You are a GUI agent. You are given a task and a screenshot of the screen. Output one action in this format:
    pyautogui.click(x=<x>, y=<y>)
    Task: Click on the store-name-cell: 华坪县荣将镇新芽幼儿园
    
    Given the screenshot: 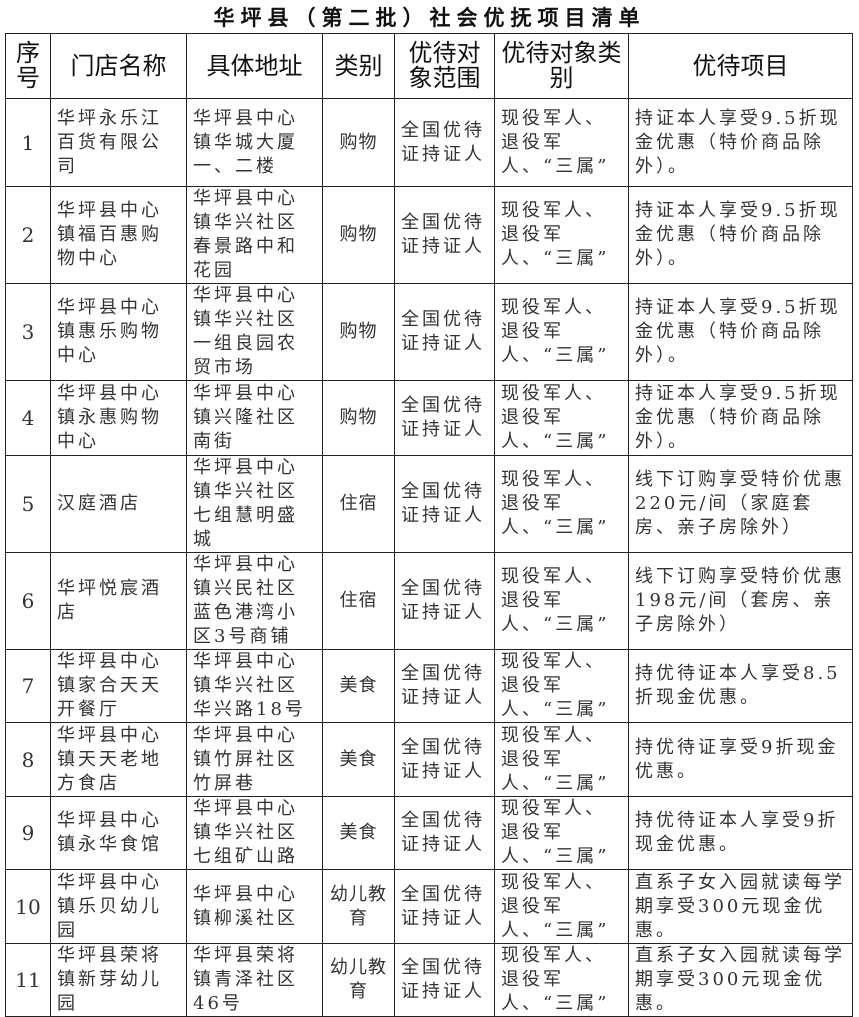 What is the action you would take?
    pyautogui.click(x=118, y=980)
    